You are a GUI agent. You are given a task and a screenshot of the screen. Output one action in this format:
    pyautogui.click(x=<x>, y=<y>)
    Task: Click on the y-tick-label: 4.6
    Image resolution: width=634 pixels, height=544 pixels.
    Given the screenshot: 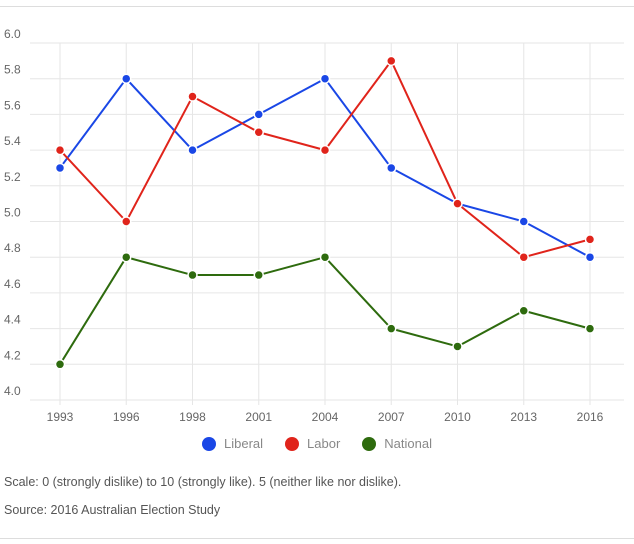 What is the action you would take?
    pyautogui.click(x=12, y=284)
    